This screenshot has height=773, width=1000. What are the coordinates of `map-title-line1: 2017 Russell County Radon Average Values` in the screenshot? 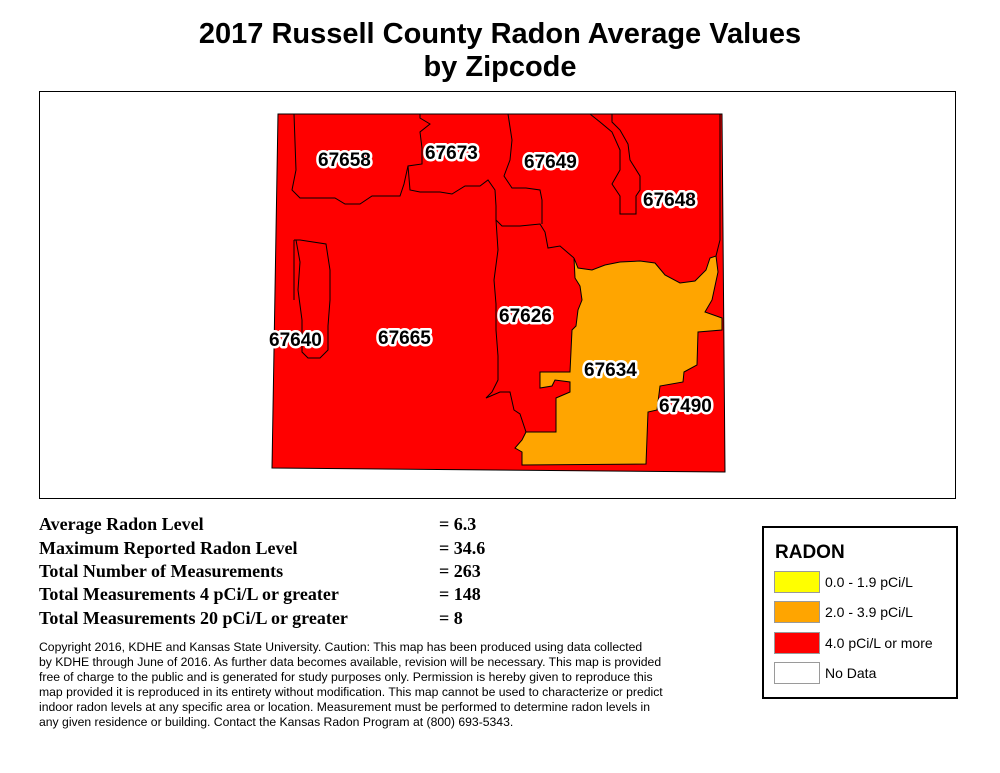 It's located at (500, 34).